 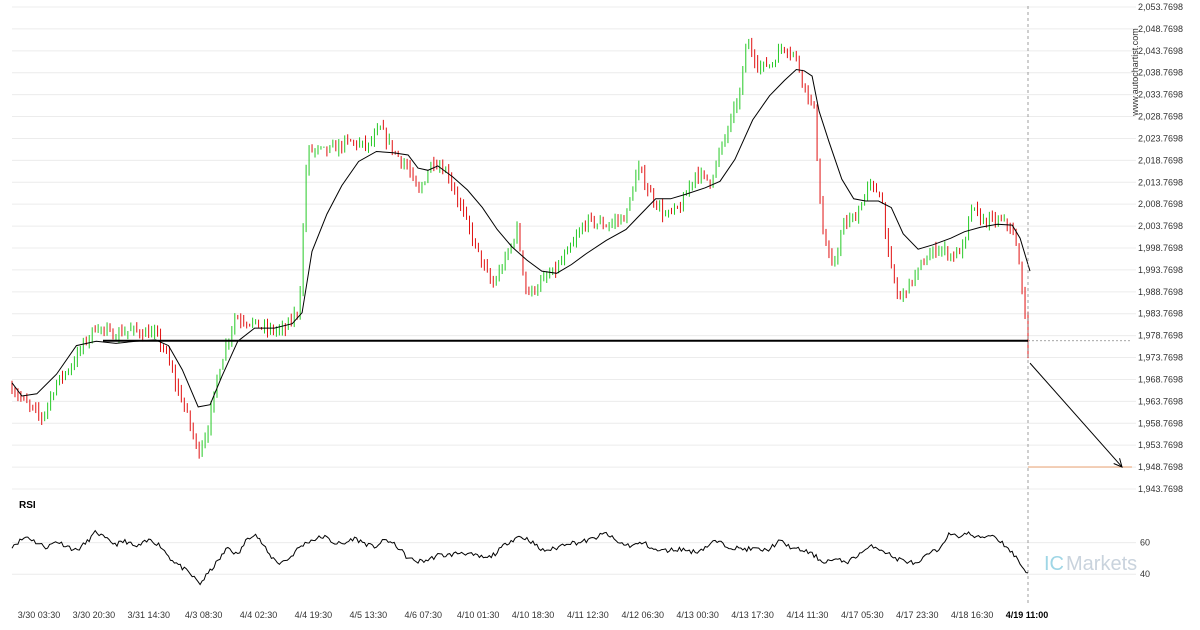 I want to click on price-tick-label: 2,053.7698, so click(x=1160, y=7).